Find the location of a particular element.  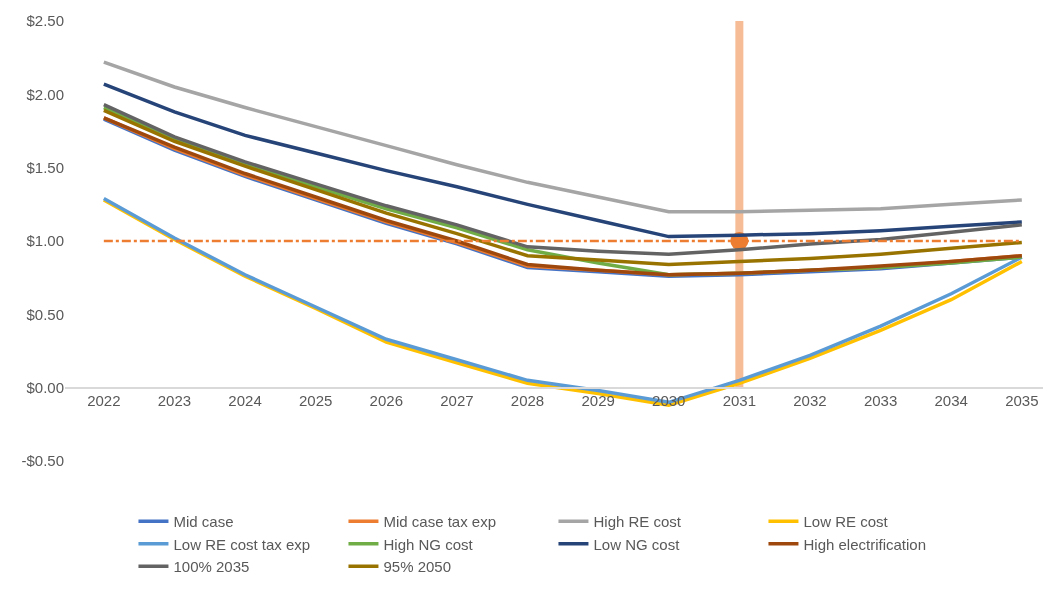

x-tick-label: 2022 is located at coordinates (104, 401).